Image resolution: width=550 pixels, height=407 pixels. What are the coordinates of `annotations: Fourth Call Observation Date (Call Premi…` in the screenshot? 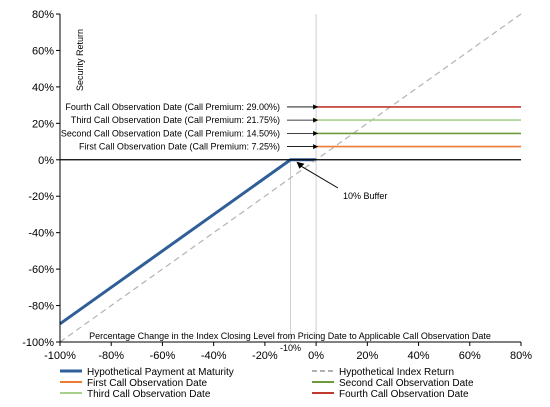 It's located at (224, 151).